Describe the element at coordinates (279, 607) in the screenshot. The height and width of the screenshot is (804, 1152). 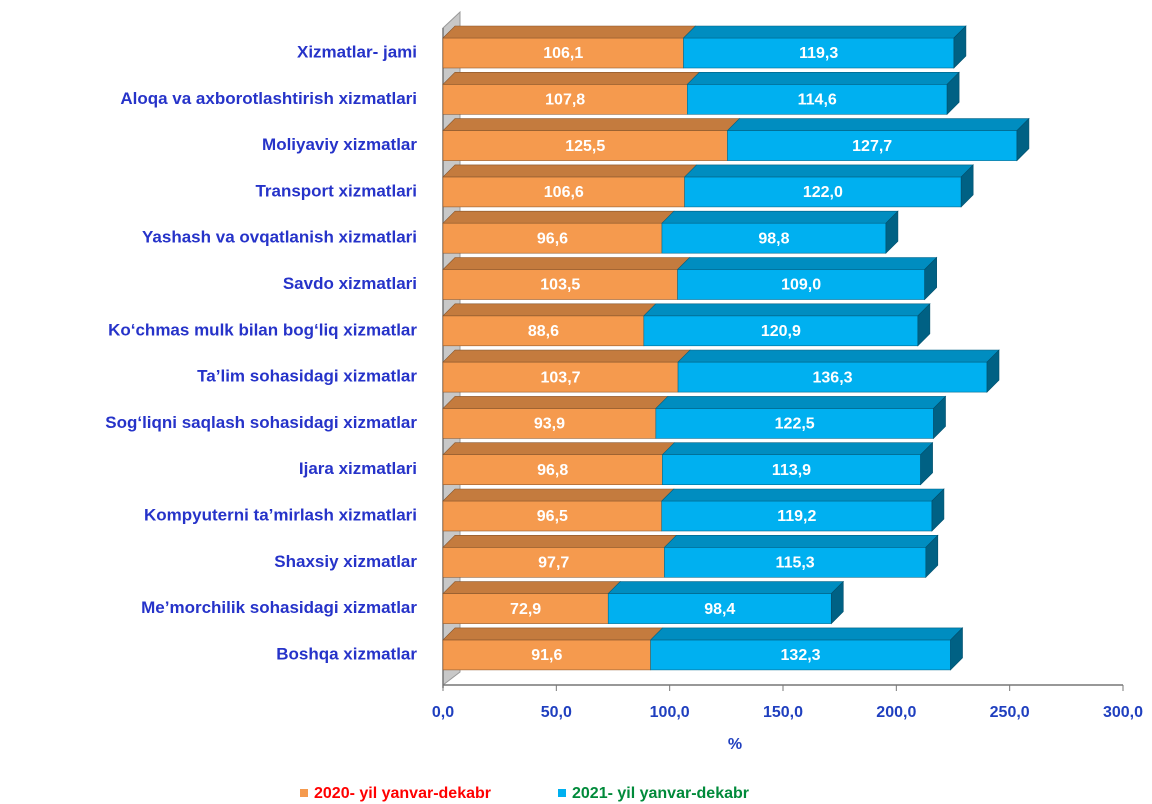
I see `category-label: Me’morchilik sohasidagi xizmatlar` at that location.